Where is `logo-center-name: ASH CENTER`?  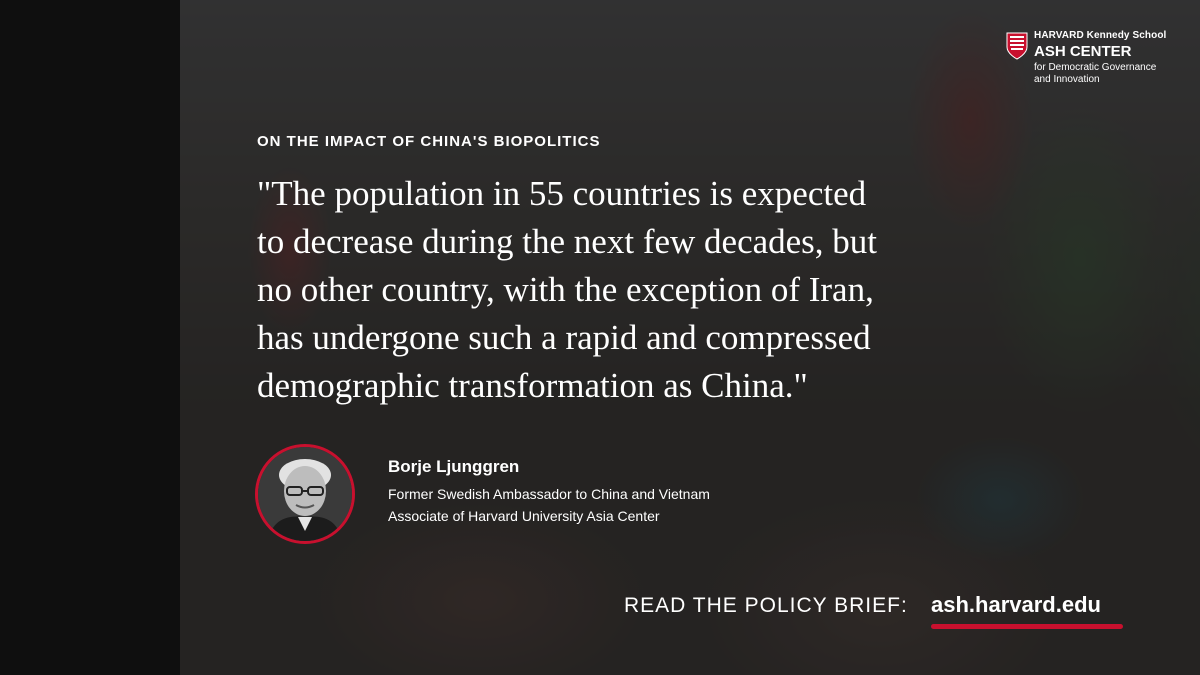
logo-center-name: ASH CENTER is located at coordinates (1083, 51).